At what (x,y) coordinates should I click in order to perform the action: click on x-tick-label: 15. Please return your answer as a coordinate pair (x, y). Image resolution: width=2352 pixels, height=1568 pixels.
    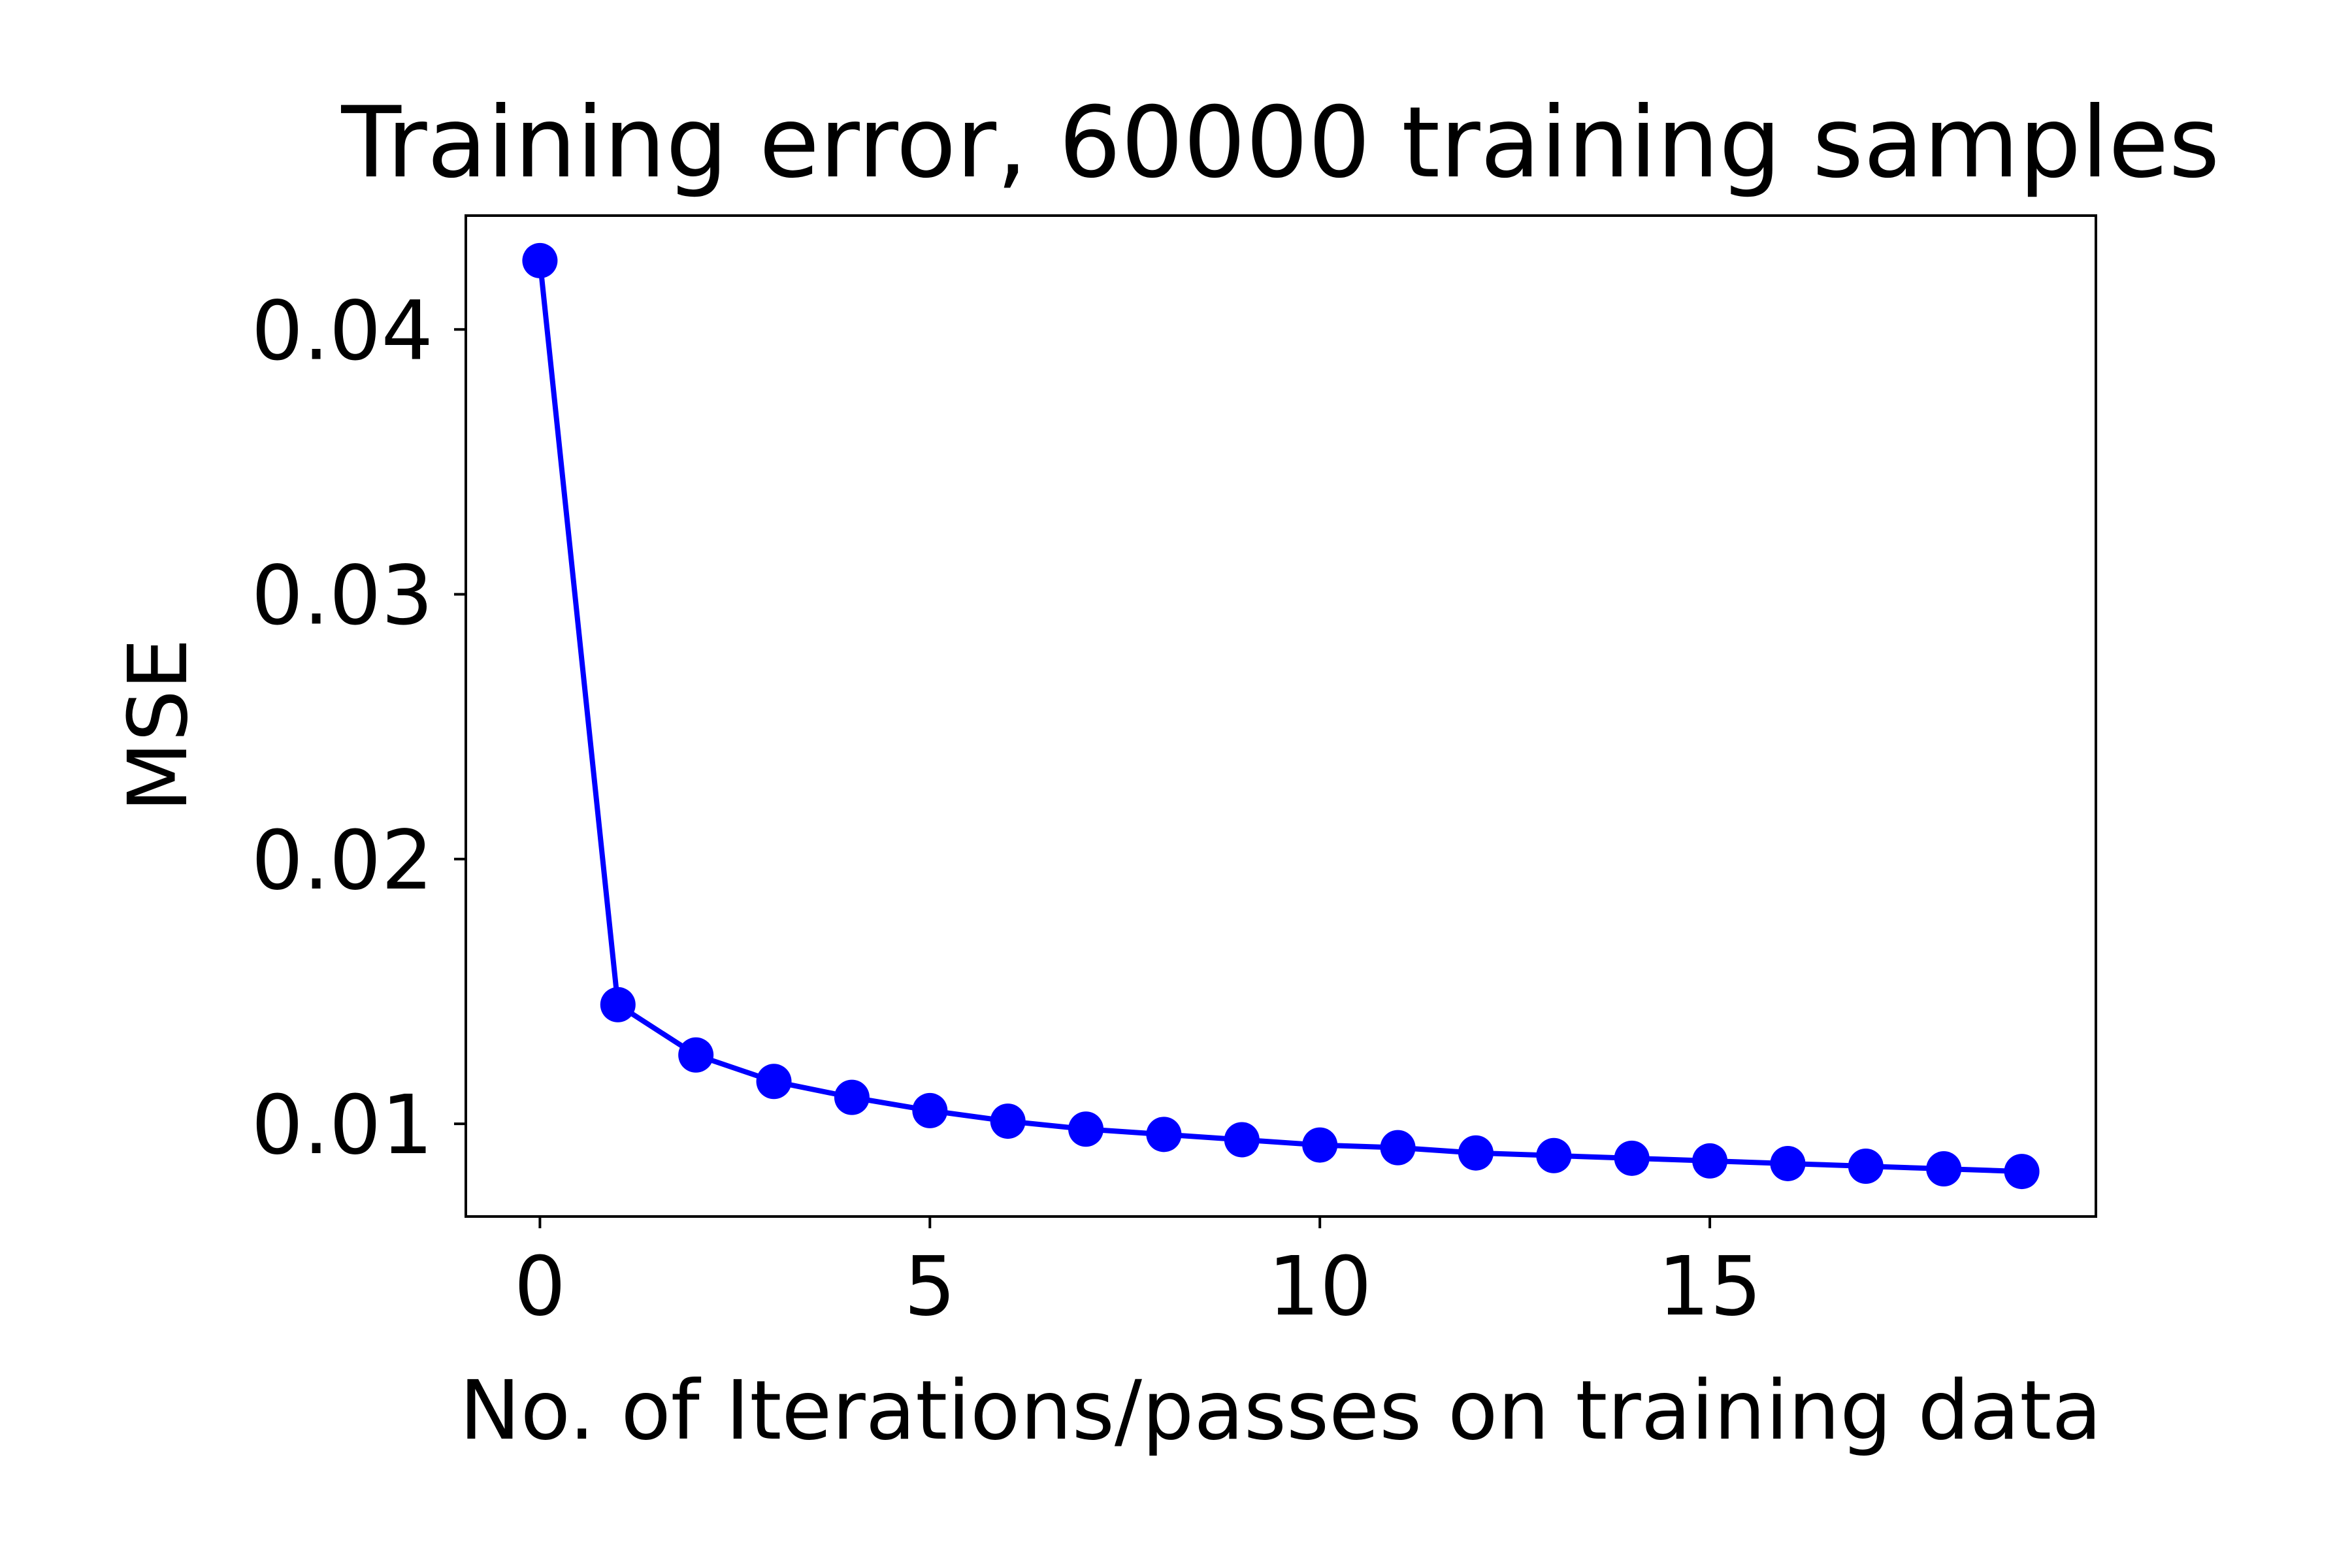
    Looking at the image, I should click on (1710, 1286).